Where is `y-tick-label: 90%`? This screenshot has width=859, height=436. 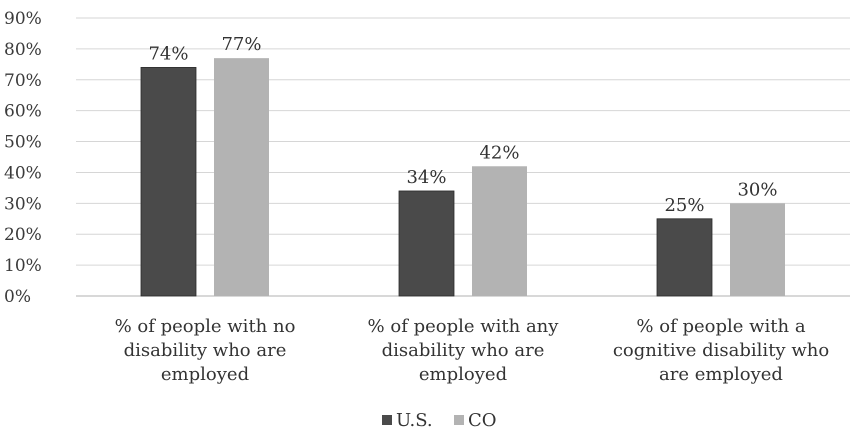
y-tick-label: 90% is located at coordinates (23, 19).